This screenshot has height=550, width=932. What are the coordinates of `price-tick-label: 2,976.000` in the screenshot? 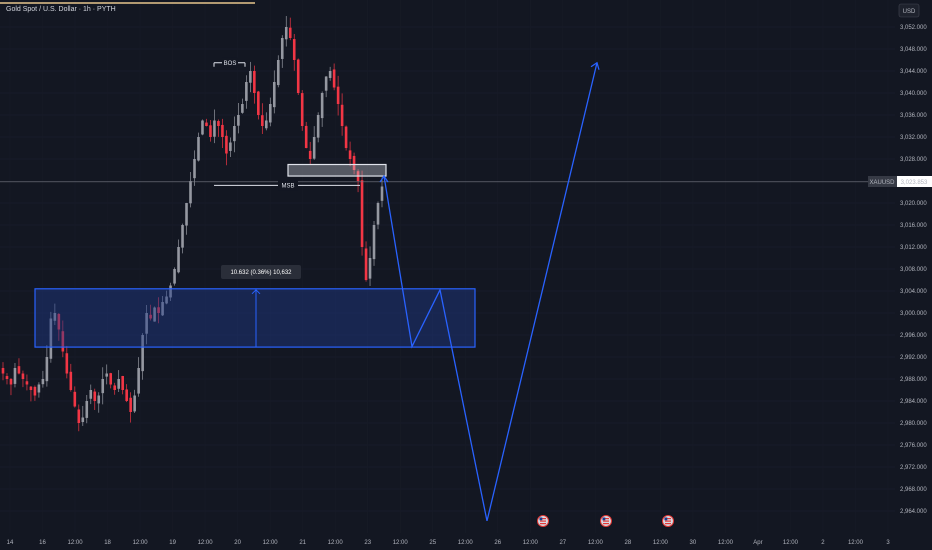 It's located at (913, 446).